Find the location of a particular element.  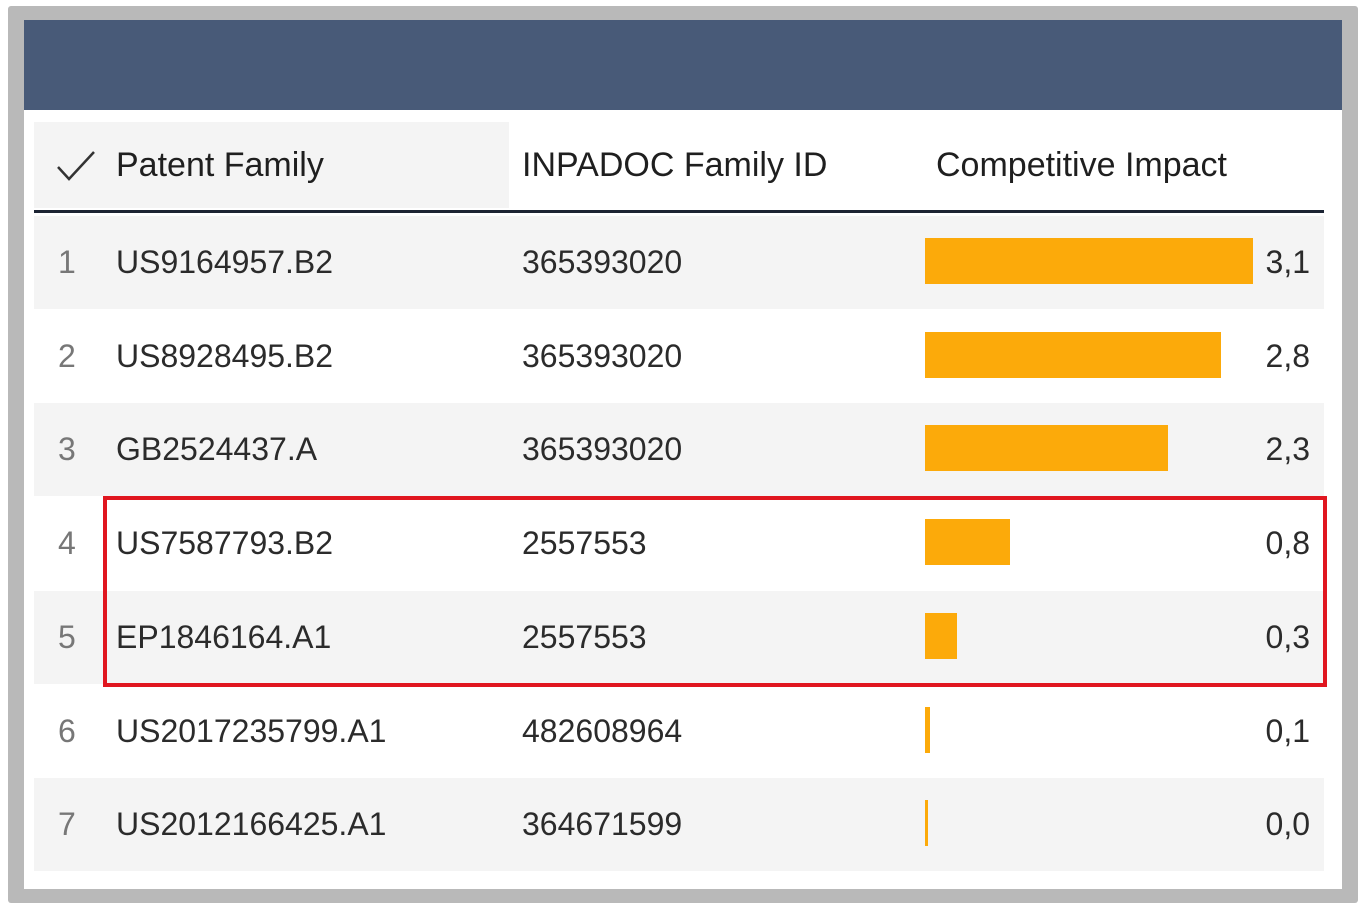

inpadoc-family-id-cell: 482608964 is located at coordinates (602, 730).